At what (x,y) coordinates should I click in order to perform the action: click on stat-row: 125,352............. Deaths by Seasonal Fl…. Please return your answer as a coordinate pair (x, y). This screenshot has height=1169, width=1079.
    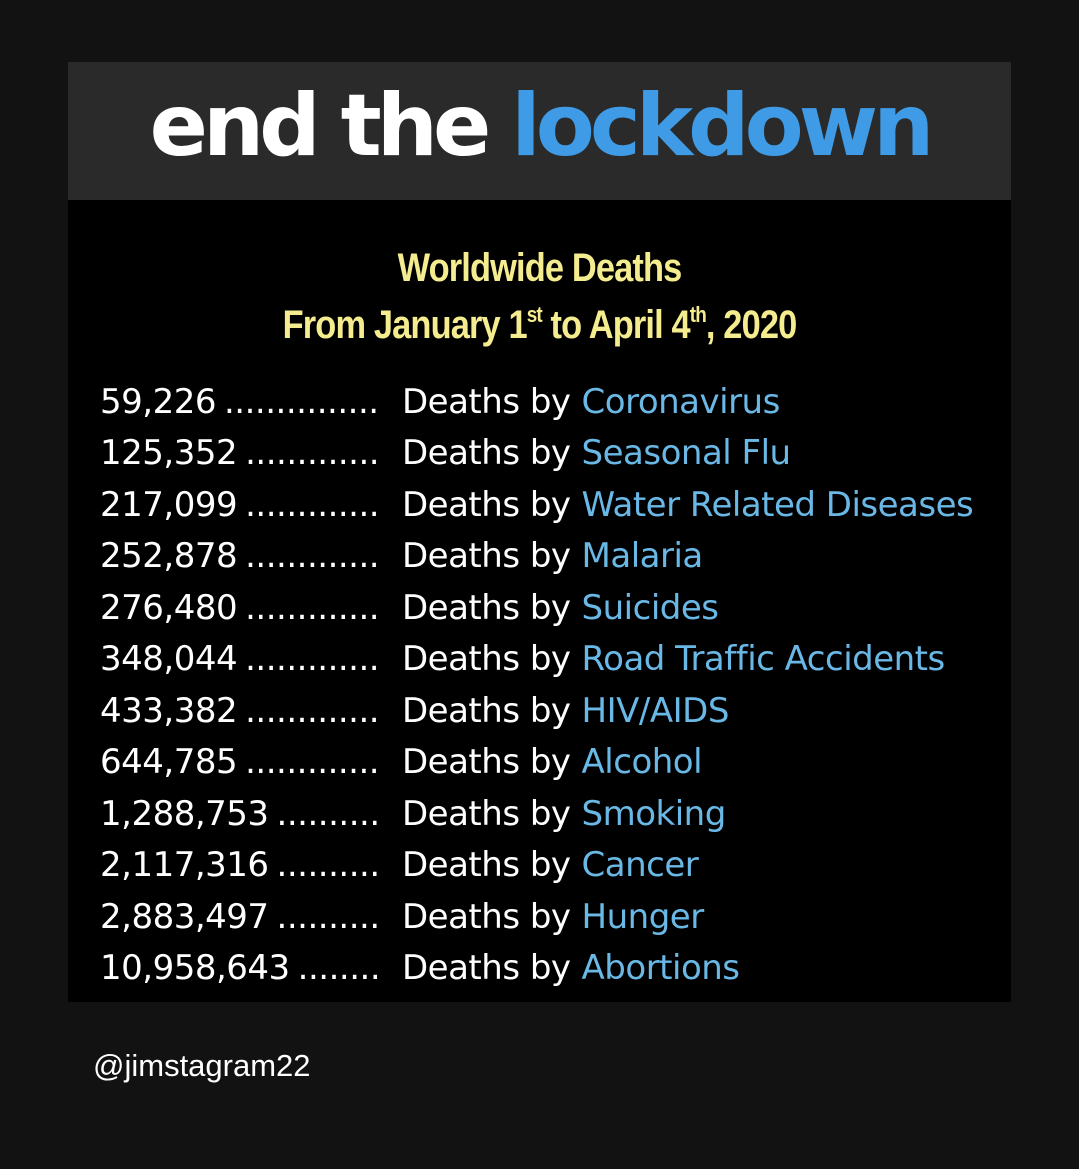
    Looking at the image, I should click on (550, 454).